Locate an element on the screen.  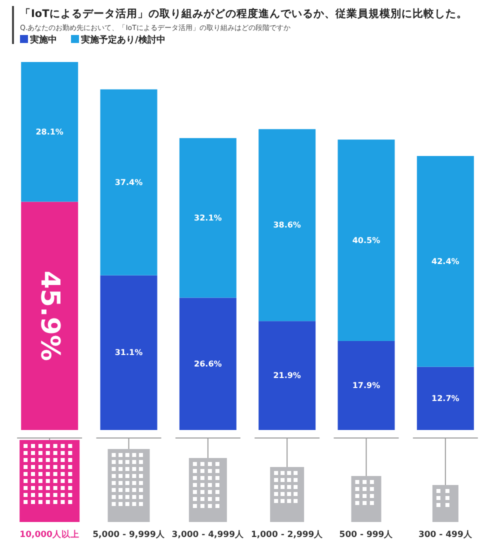
data-label: 32.1% is located at coordinates (208, 217).